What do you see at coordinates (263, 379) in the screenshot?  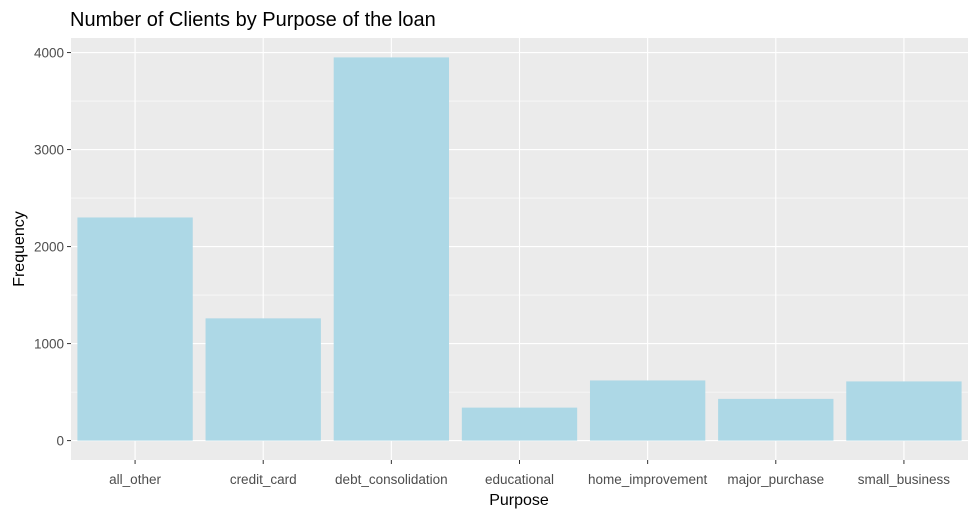 I see `bar-credit-card` at bounding box center [263, 379].